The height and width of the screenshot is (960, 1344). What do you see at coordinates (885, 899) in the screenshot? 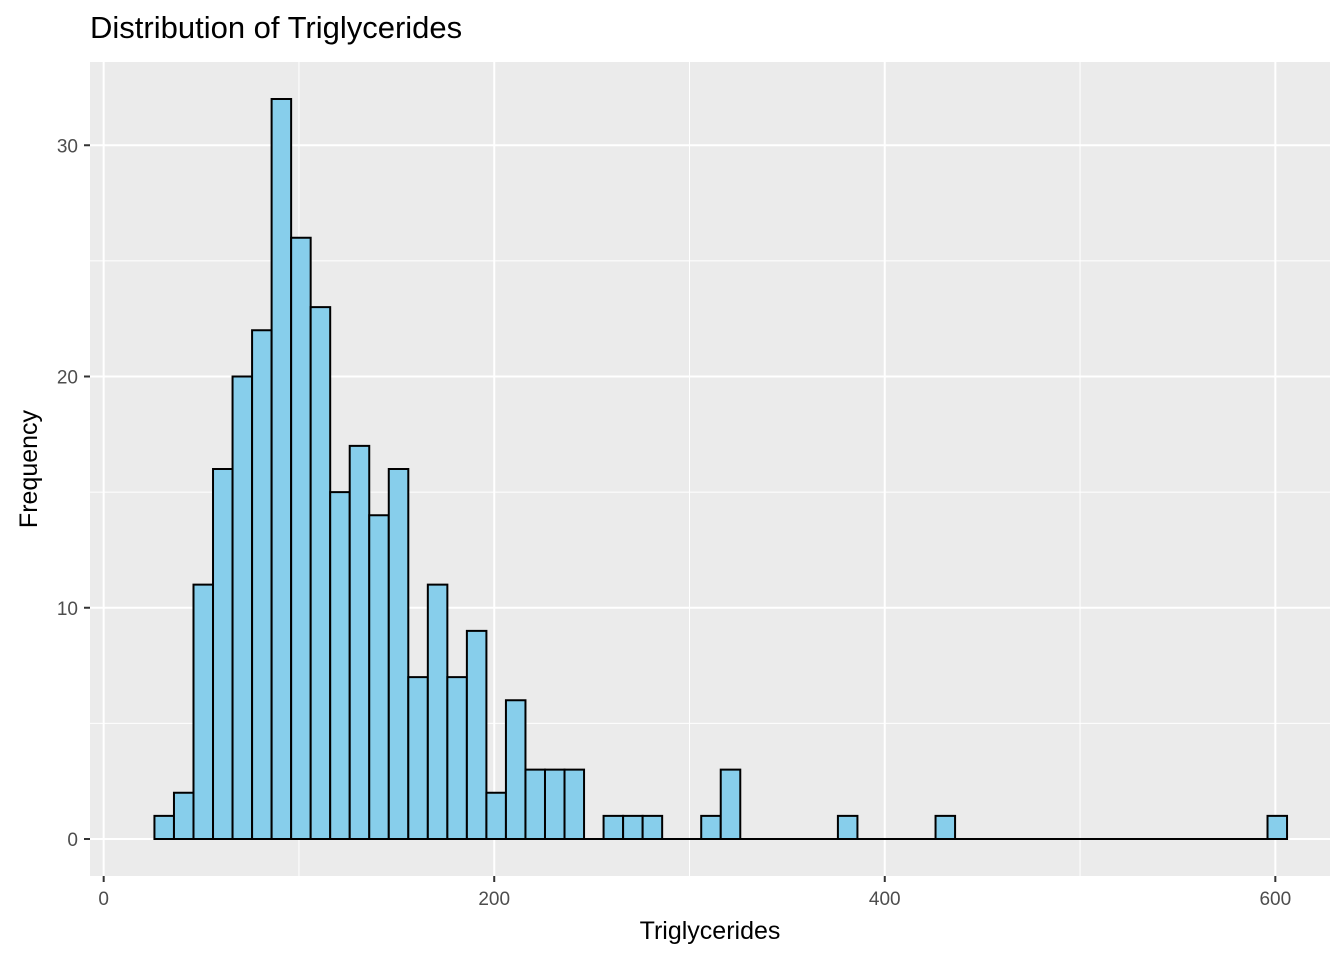
I see `x-tick-label: 400` at bounding box center [885, 899].